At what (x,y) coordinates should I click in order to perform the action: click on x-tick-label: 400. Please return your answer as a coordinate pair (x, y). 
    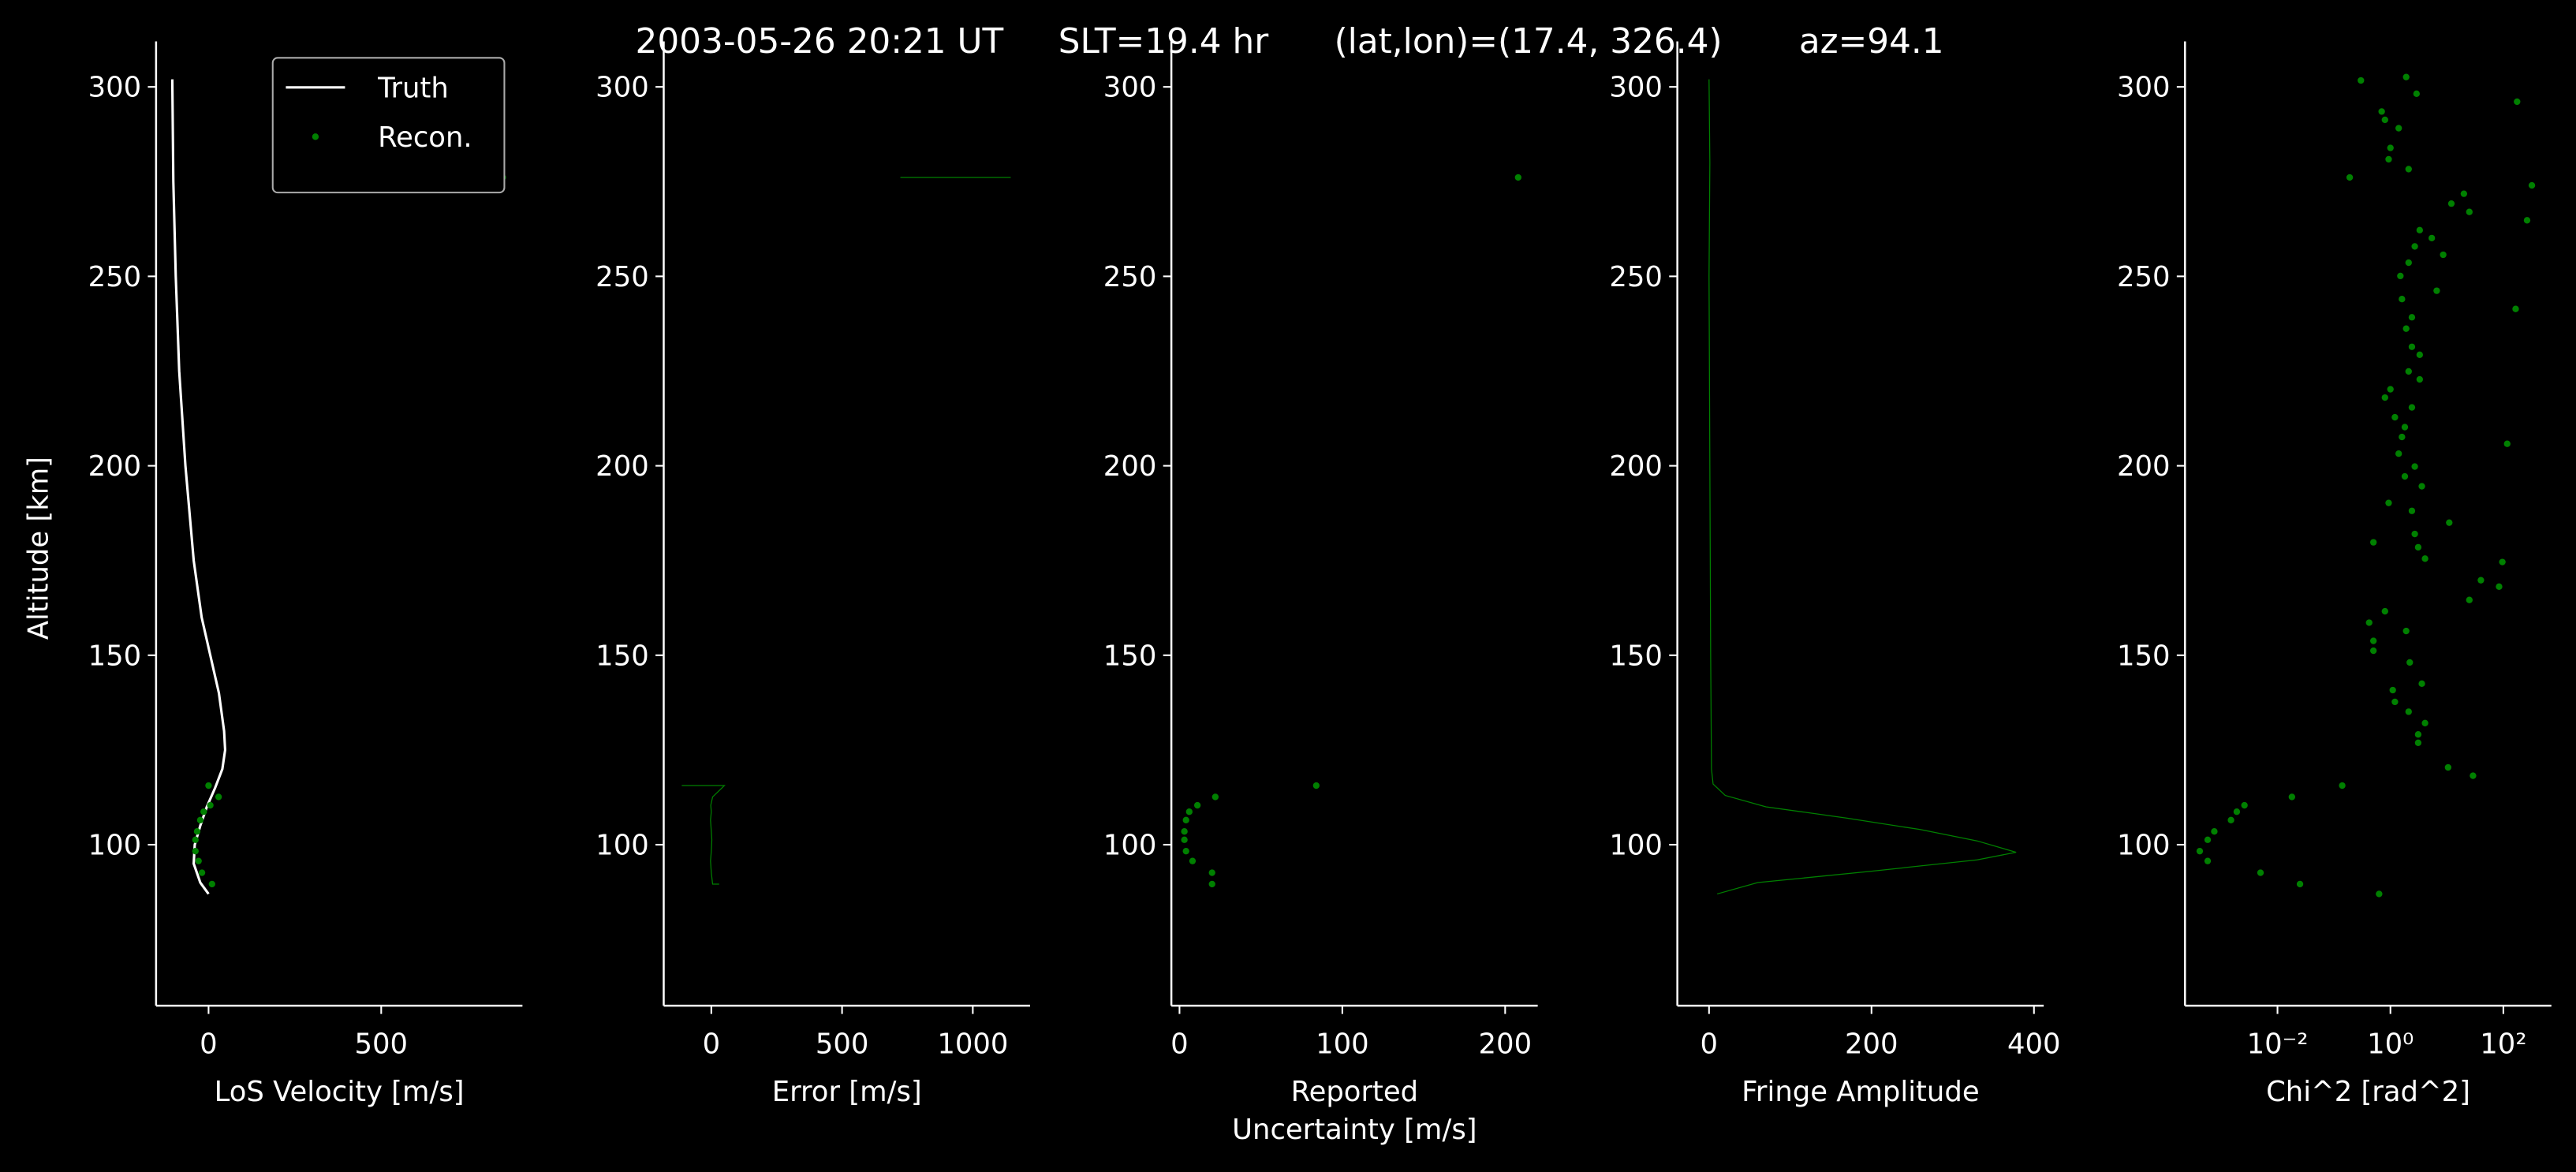
    Looking at the image, I should click on (2034, 1044).